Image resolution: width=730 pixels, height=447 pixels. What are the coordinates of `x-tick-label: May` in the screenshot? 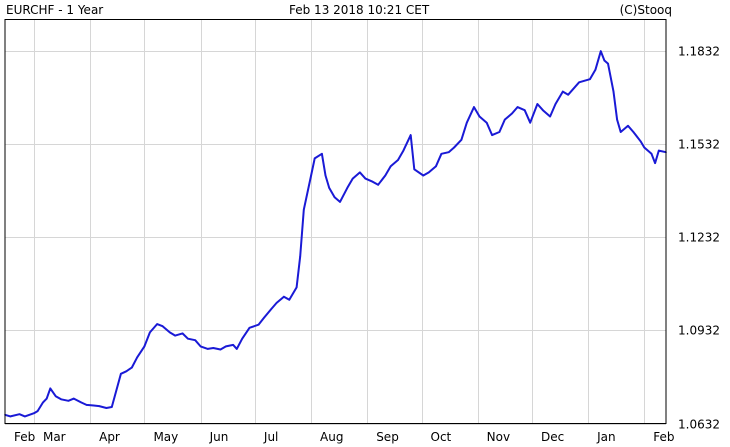 It's located at (165, 437).